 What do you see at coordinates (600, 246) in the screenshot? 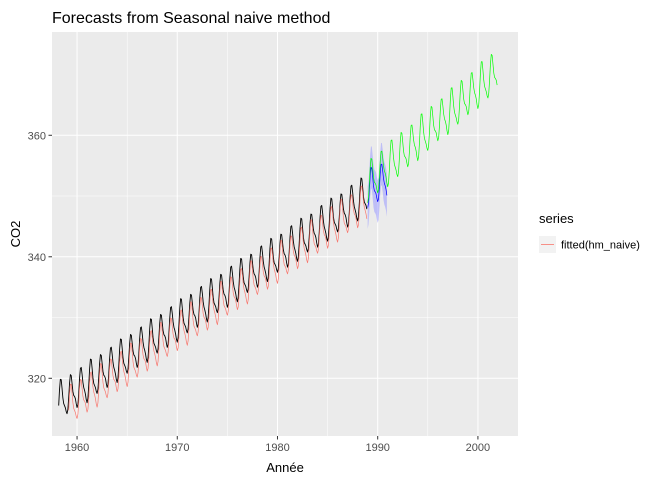
I see `legend-label-fitted: fitted(hm_naive)` at bounding box center [600, 246].